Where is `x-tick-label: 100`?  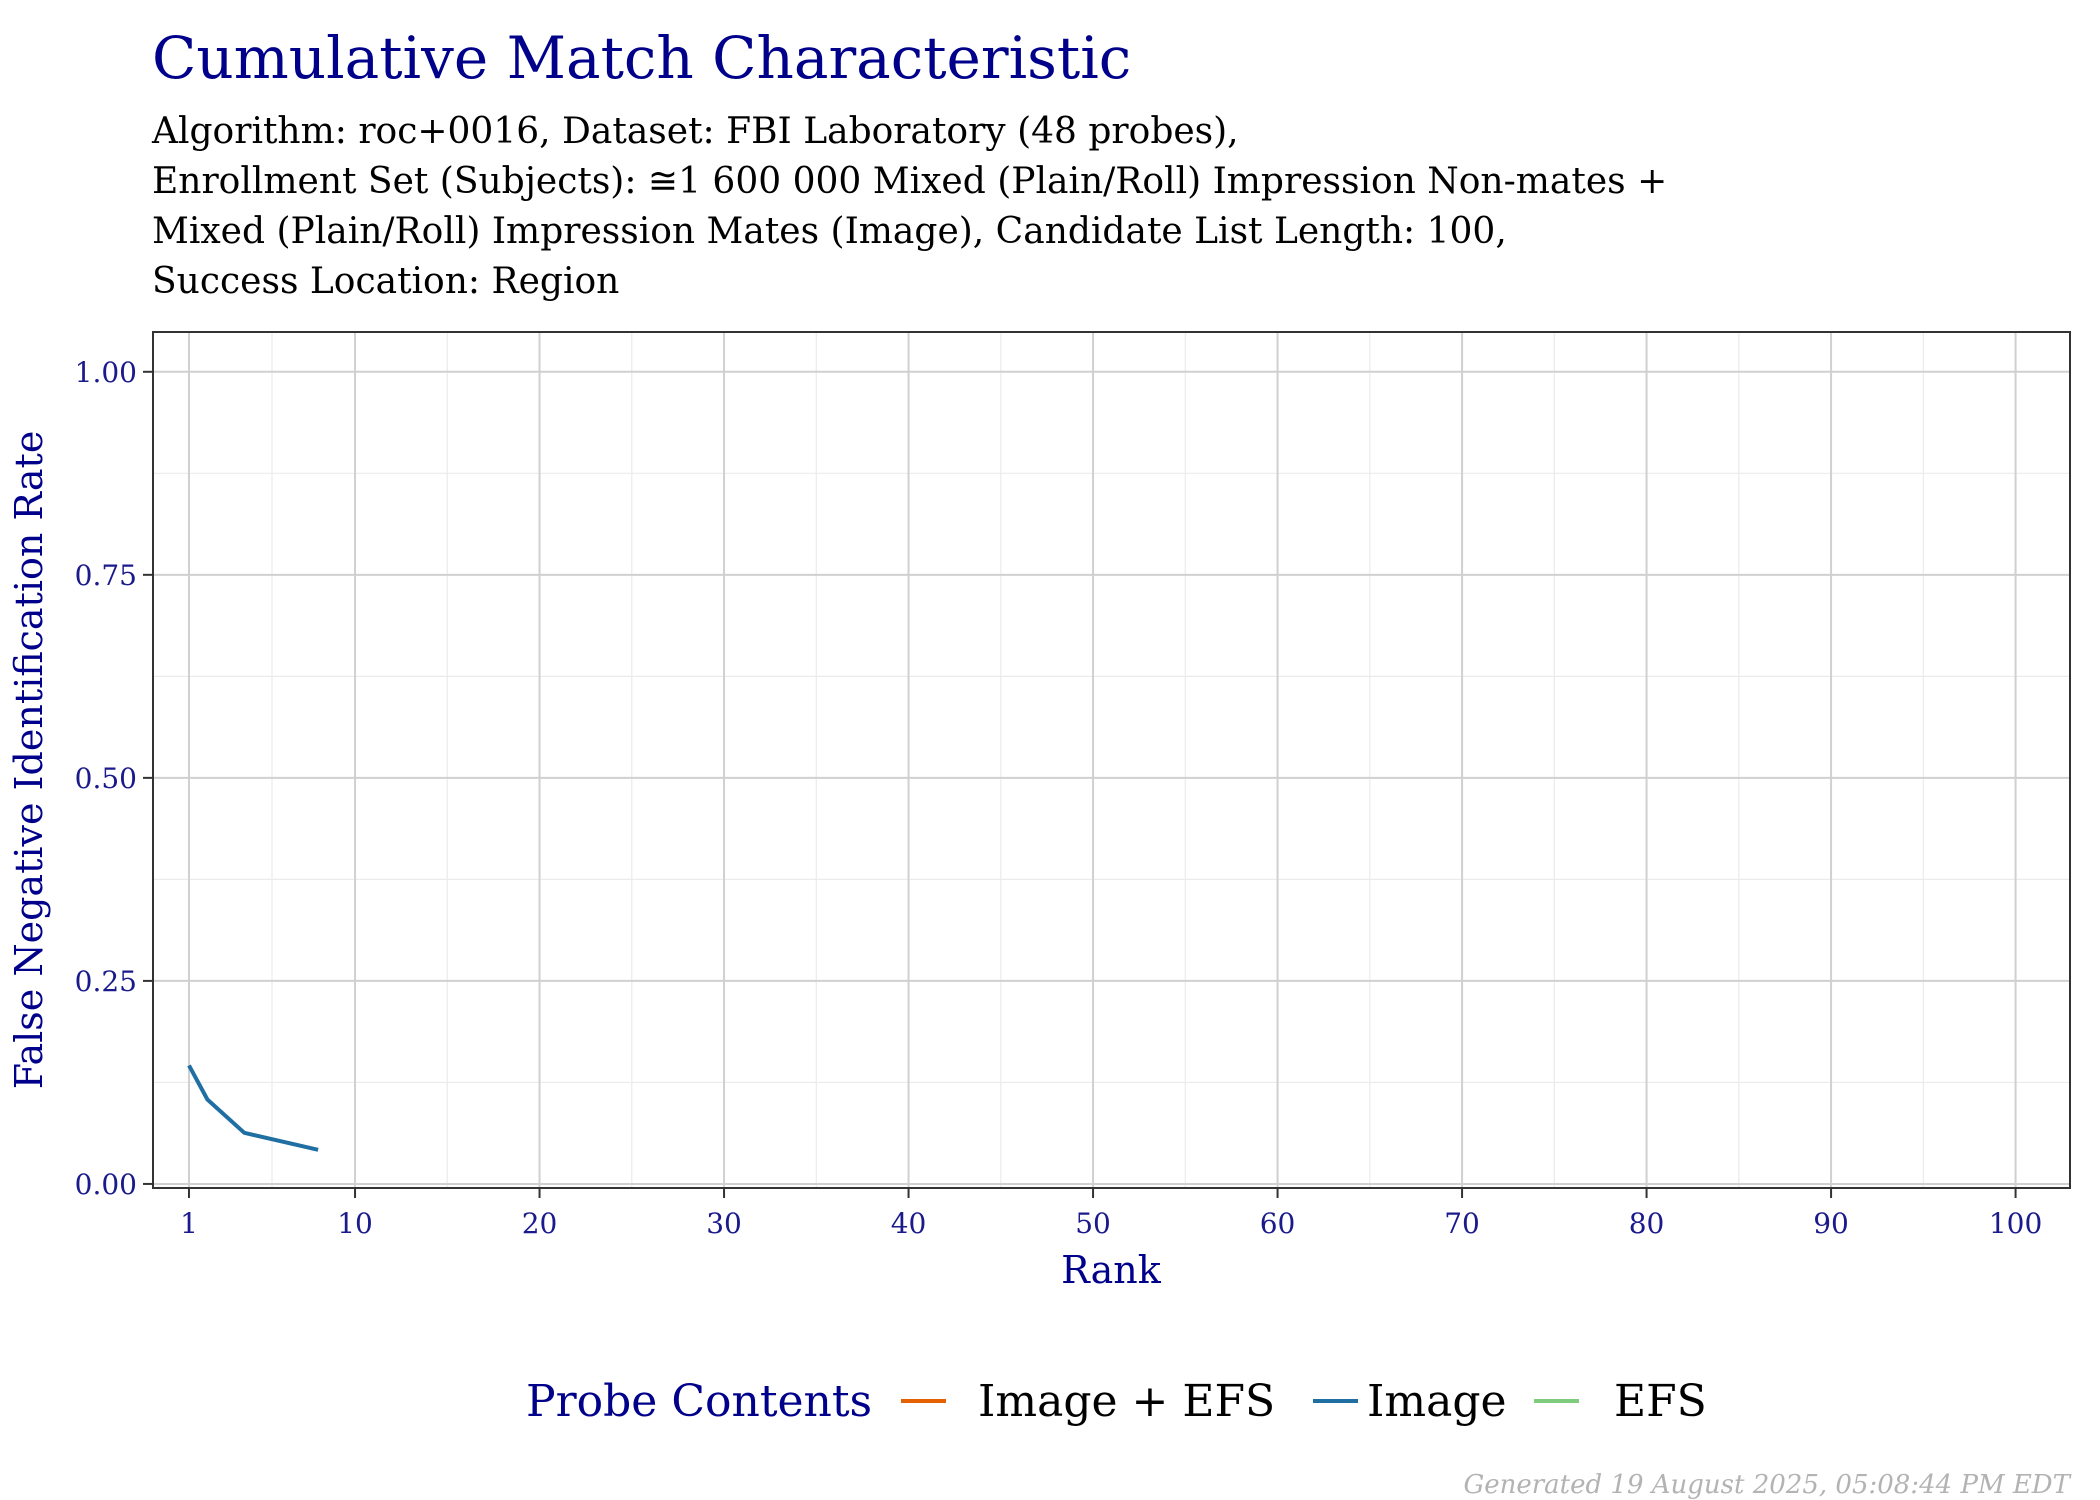 x-tick-label: 100 is located at coordinates (2015, 1223).